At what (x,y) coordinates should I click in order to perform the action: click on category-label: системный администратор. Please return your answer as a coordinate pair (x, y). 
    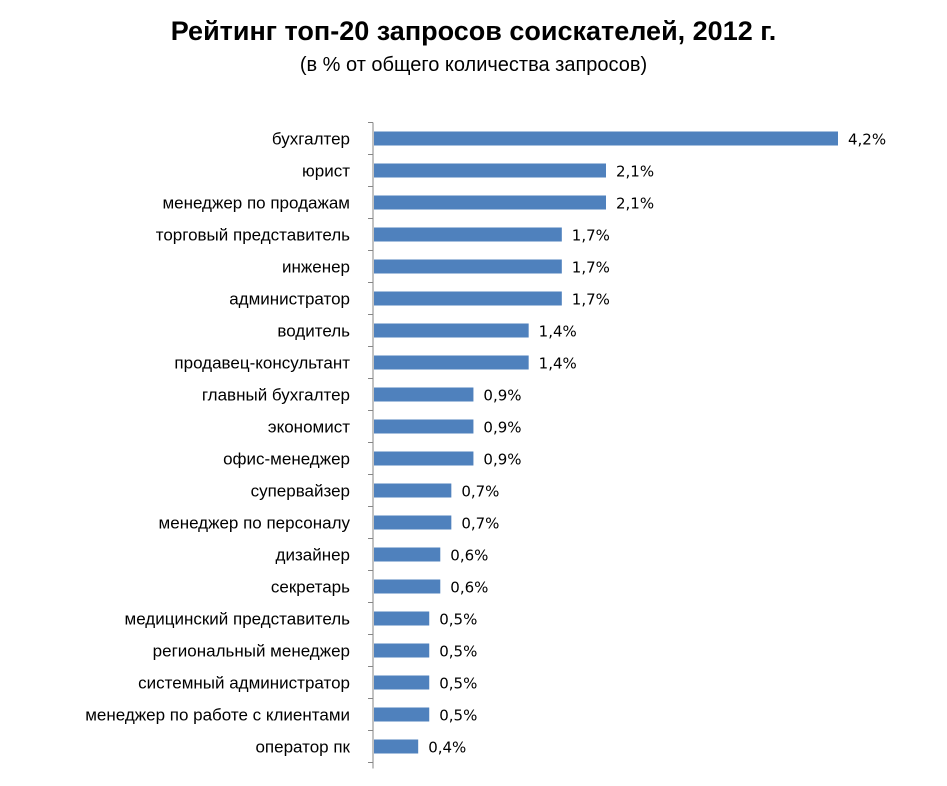
    Looking at the image, I should click on (244, 683).